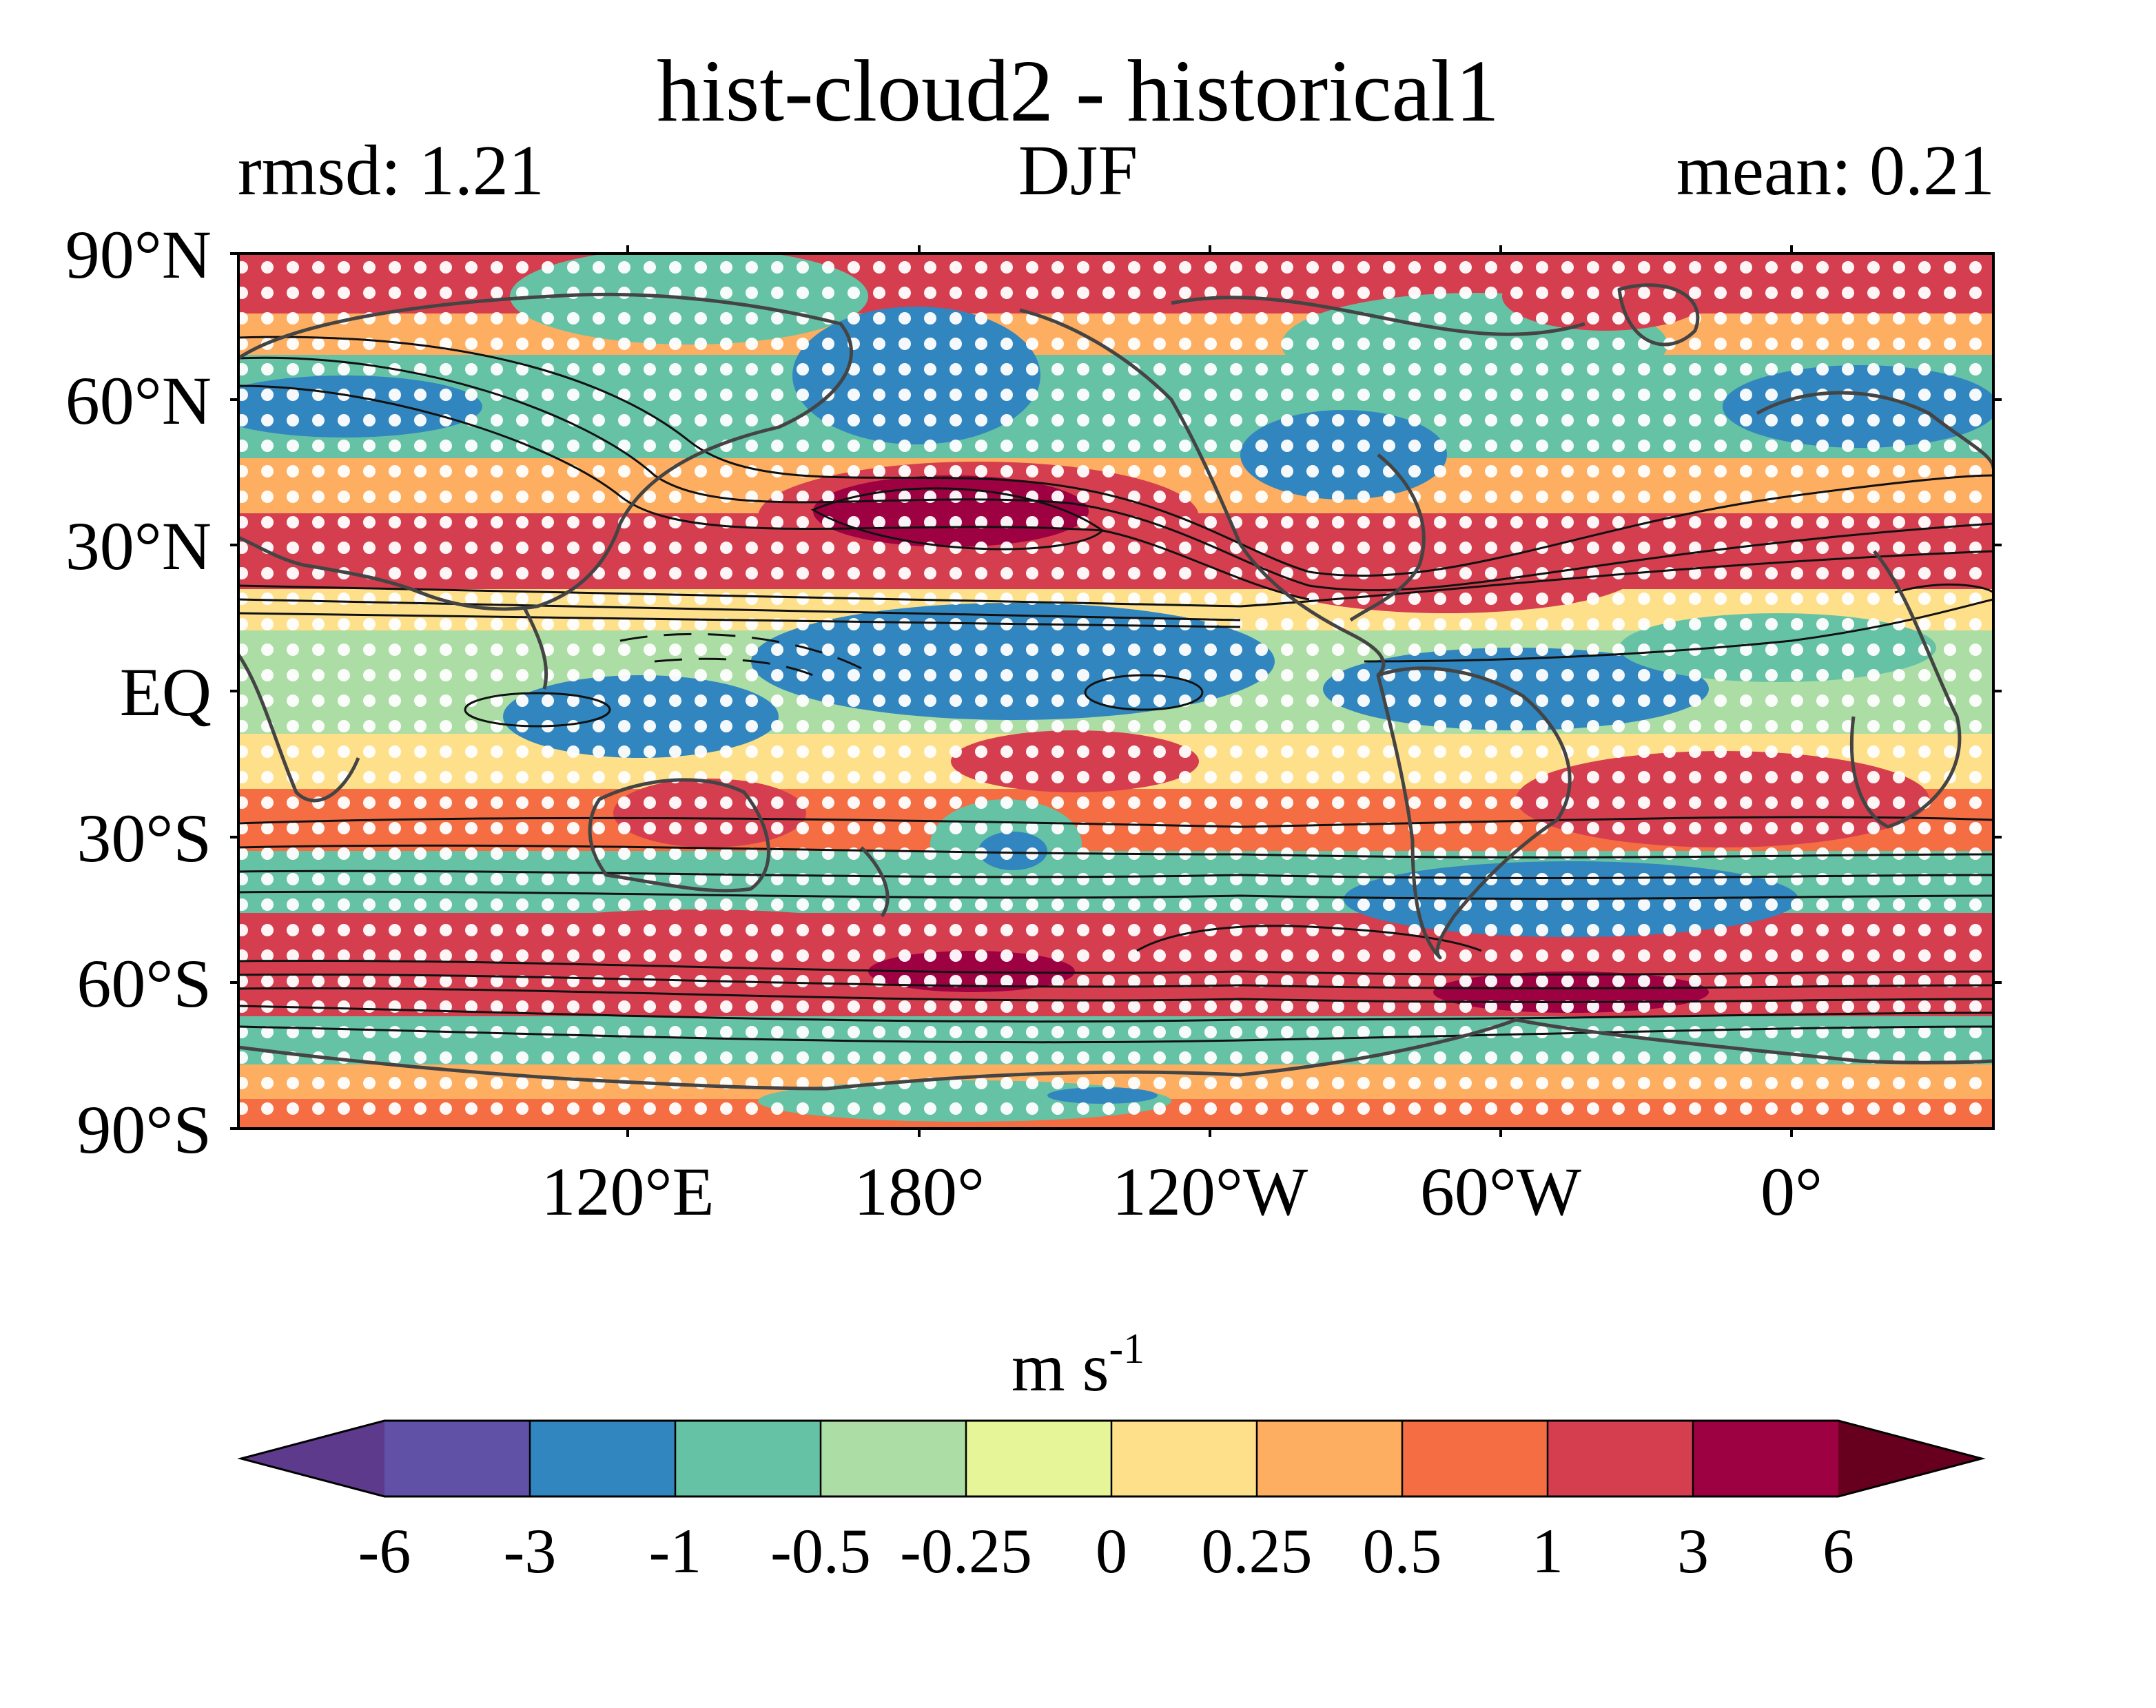 This screenshot has height=1708, width=2156. I want to click on colorbar-extend-low, so click(312, 1458).